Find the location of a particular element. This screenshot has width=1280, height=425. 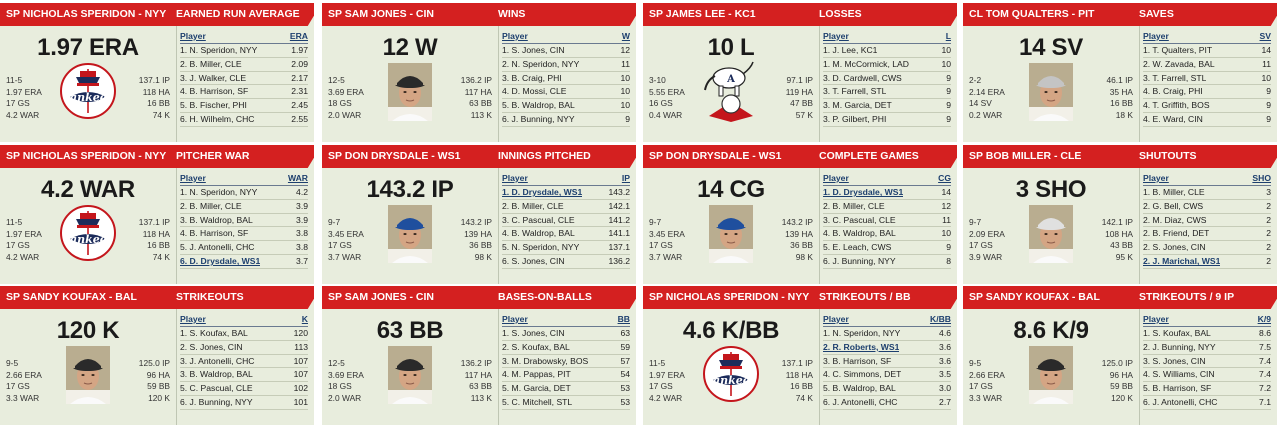

table-row: 2. S. Koufax, BAL 59 is located at coordinates (566, 348).